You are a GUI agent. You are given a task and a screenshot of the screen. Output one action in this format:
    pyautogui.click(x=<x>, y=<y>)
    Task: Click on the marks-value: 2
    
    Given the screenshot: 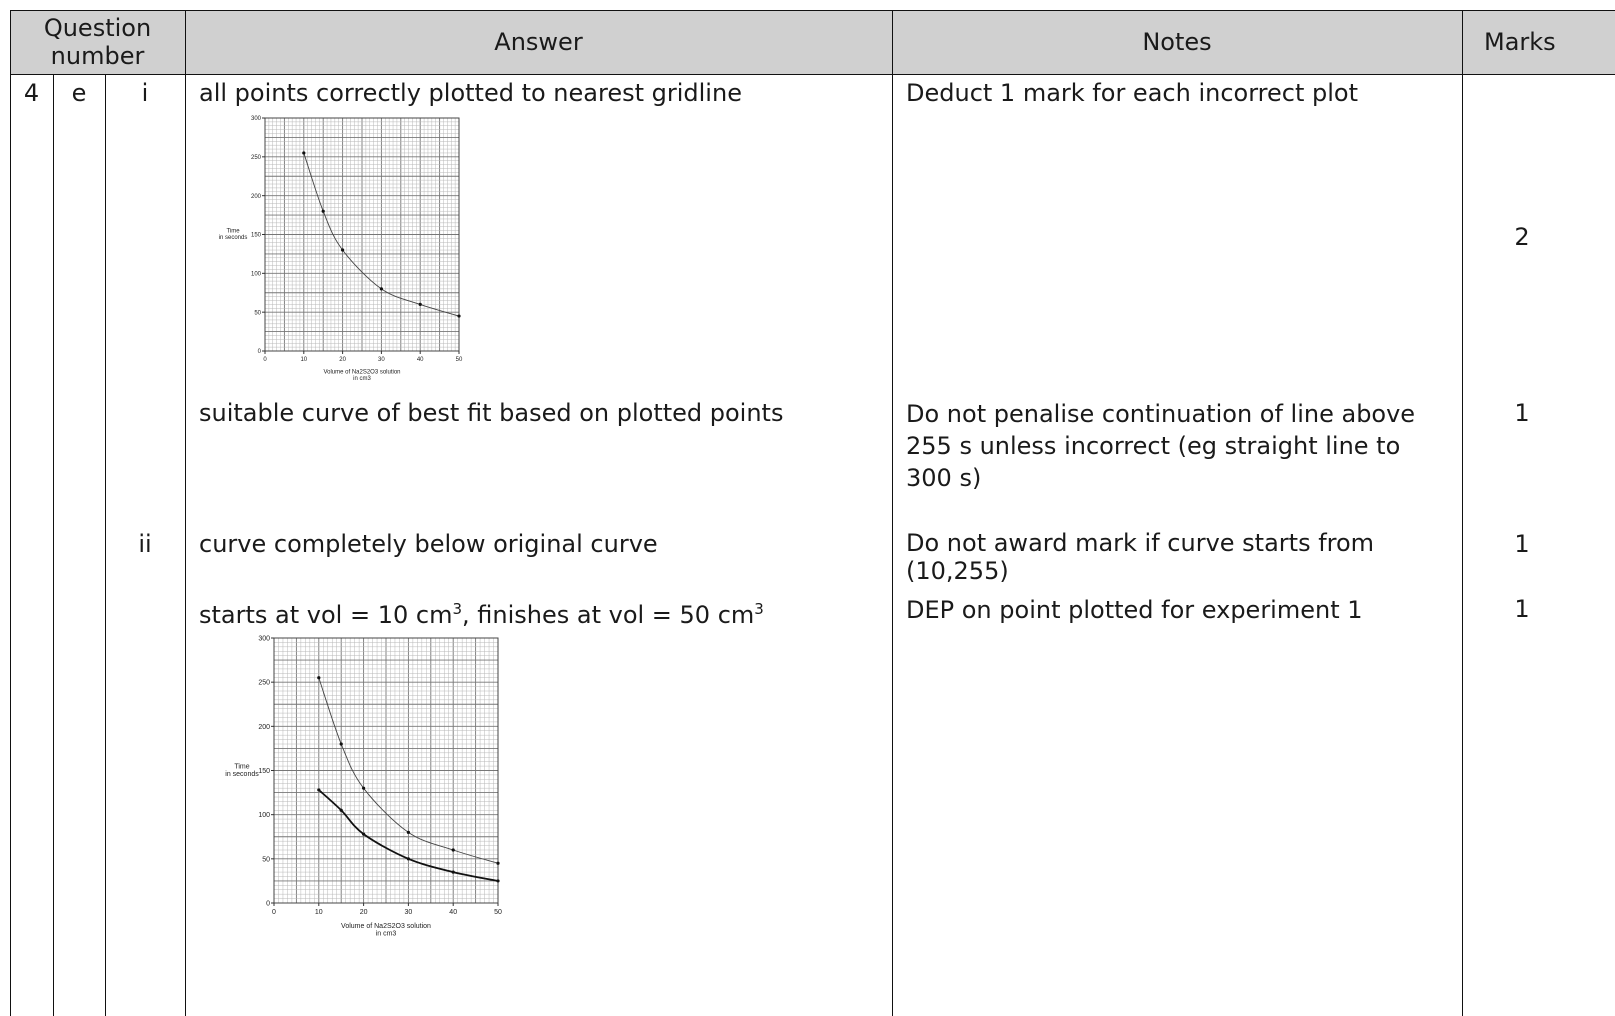 What is the action you would take?
    pyautogui.click(x=1522, y=237)
    